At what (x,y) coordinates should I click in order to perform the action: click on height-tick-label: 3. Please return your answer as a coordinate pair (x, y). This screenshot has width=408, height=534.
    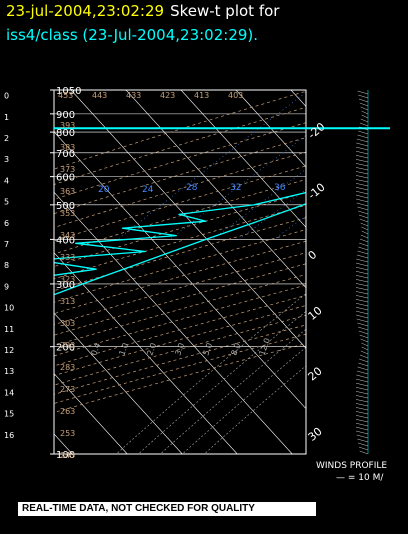
    Looking at the image, I should click on (6, 159).